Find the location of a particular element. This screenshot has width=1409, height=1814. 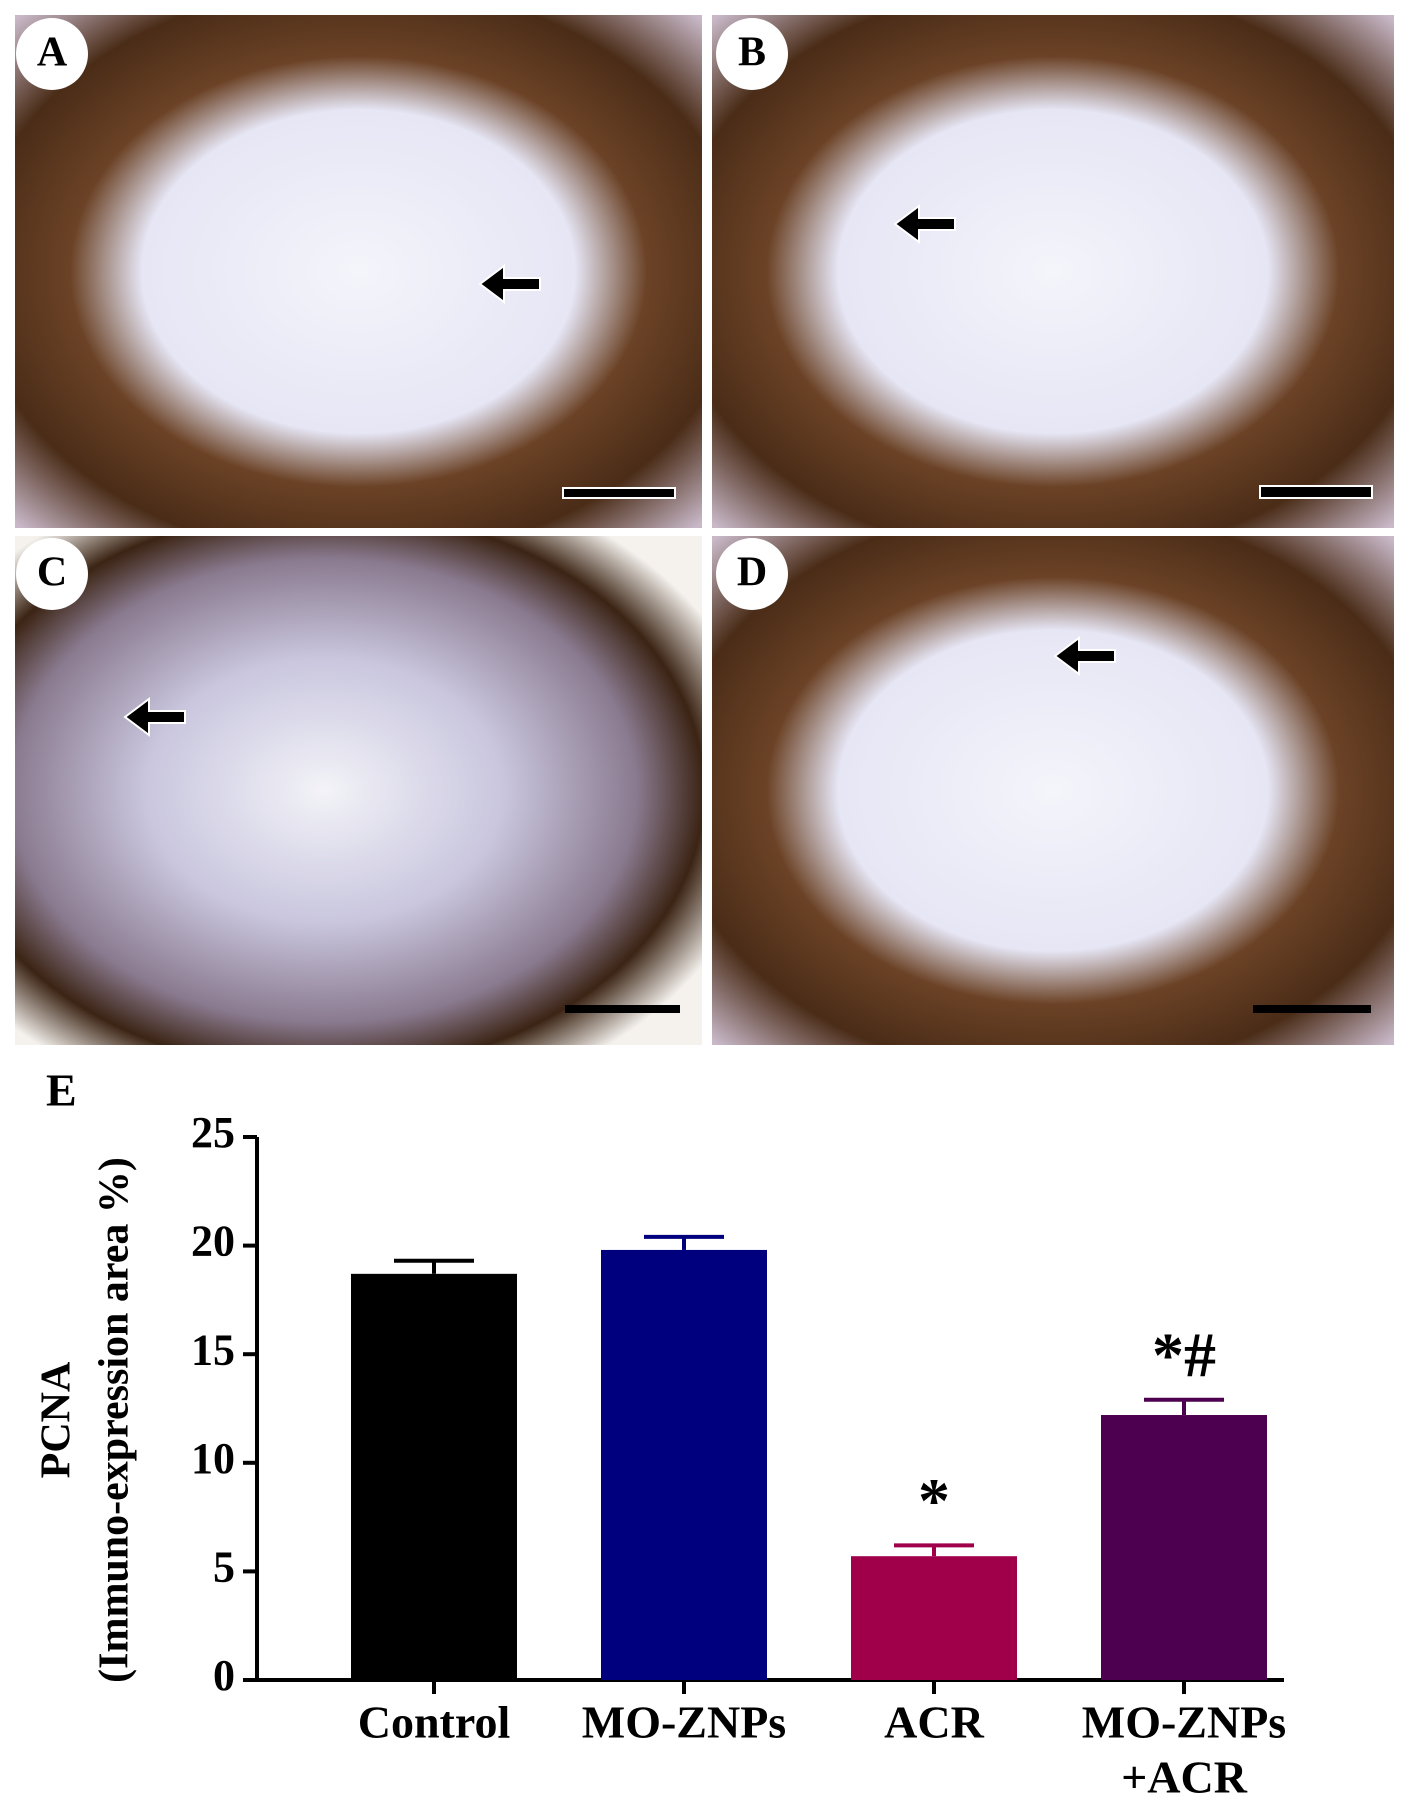

chart-panel-label: E is located at coordinates (61, 1090).